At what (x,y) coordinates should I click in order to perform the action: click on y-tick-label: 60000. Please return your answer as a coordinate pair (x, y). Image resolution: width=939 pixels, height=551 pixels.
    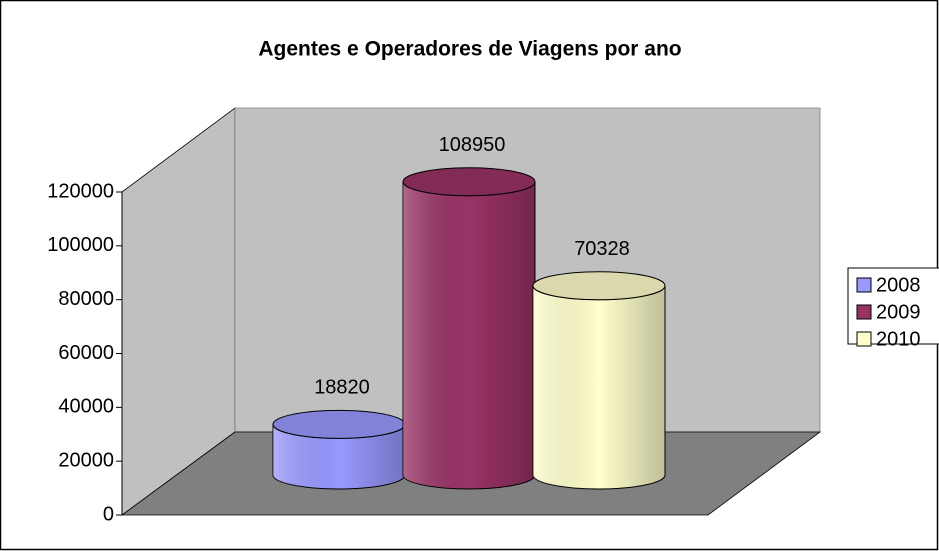
    Looking at the image, I should click on (86, 353).